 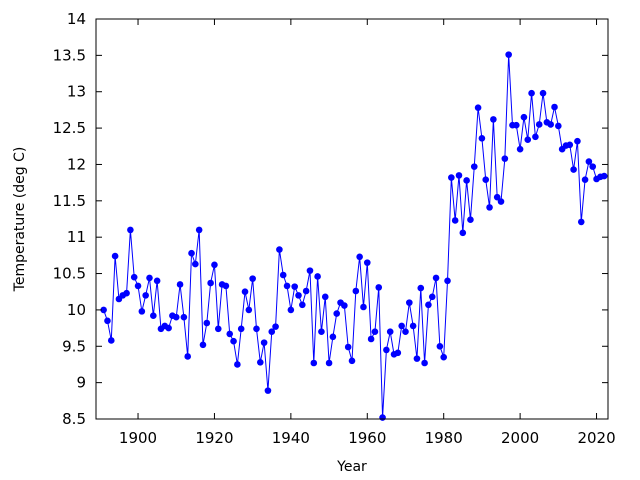 I want to click on y-tick-label: 11.5, so click(x=69, y=201).